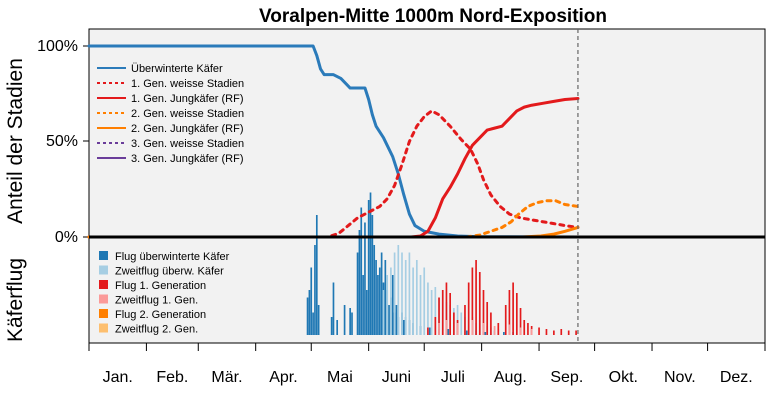 This screenshot has height=405, width=770. What do you see at coordinates (63, 142) in the screenshot?
I see `y-axis: 100% 50% 0%` at bounding box center [63, 142].